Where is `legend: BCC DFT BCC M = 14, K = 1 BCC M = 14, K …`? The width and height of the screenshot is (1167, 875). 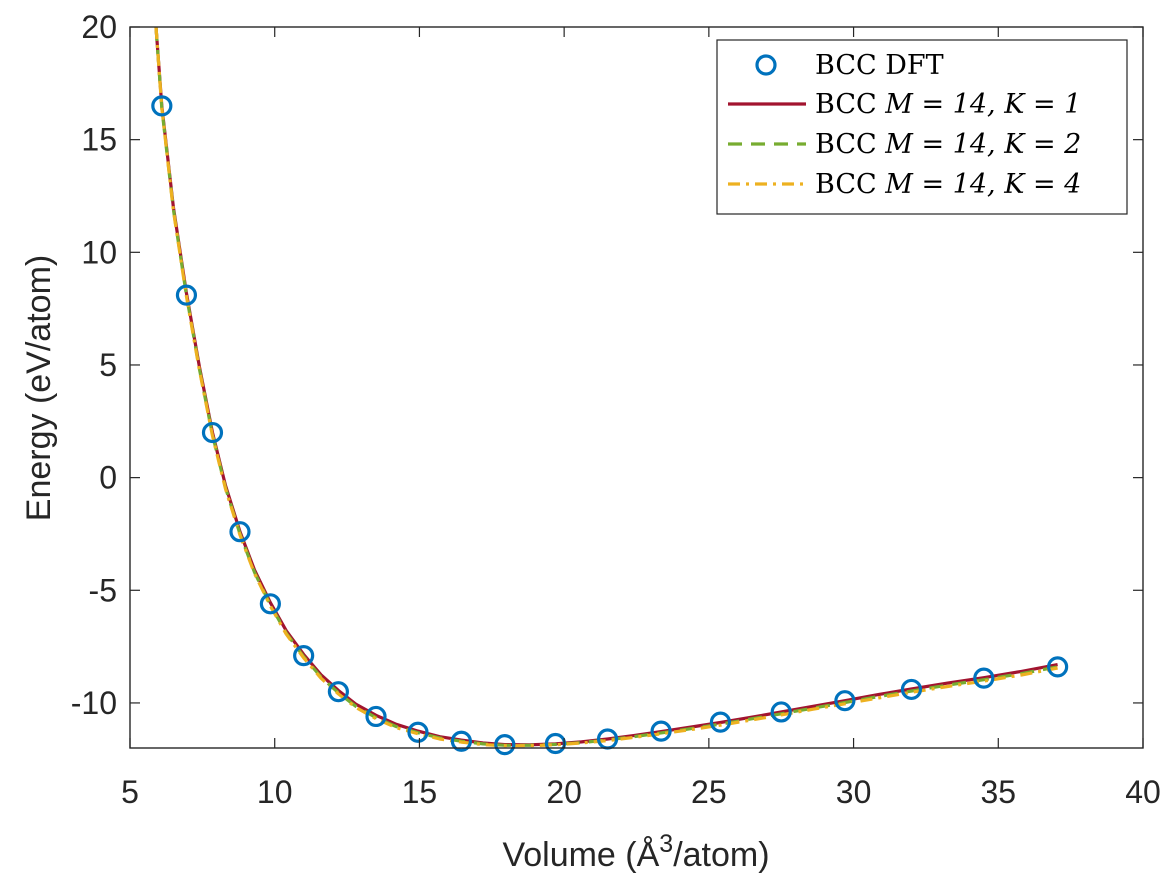
legend: BCC DFT BCC M = 14, K = 1 BCC M = 14, K … is located at coordinates (922, 127).